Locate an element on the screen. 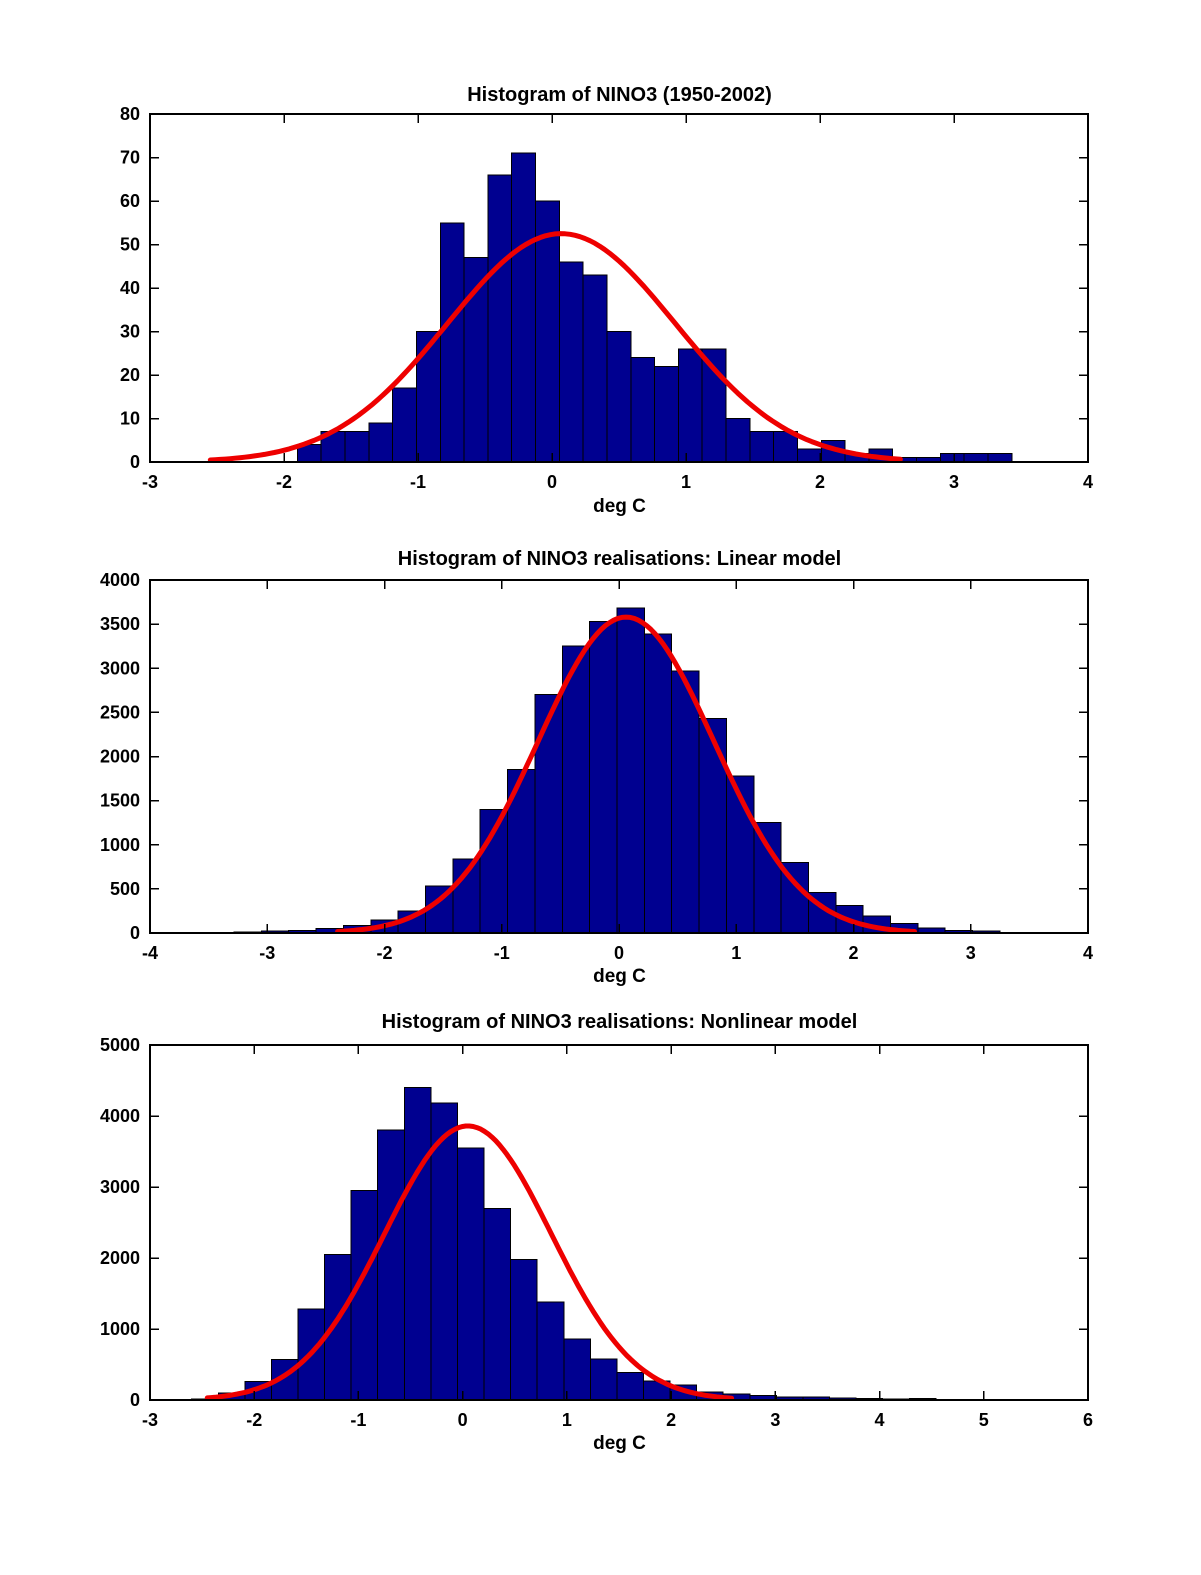  y-tick-label: 4000 is located at coordinates (120, 1116).